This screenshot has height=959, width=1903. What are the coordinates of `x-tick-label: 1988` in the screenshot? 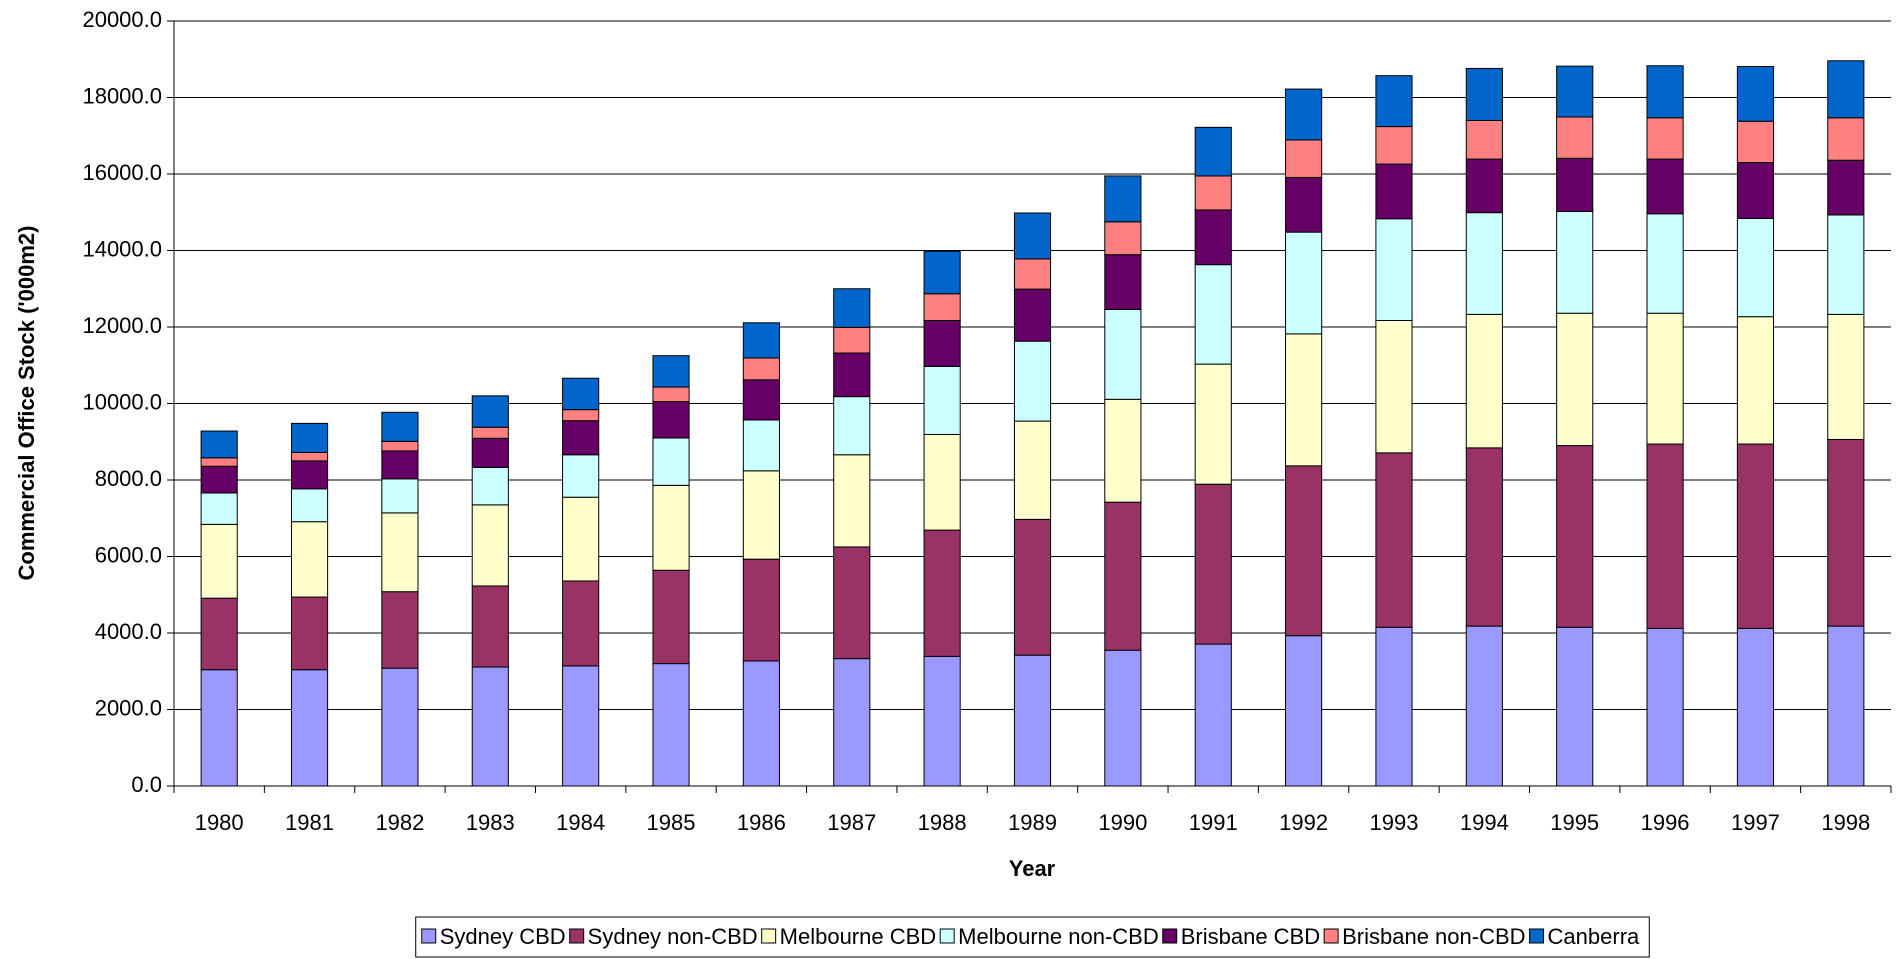 It's located at (942, 822).